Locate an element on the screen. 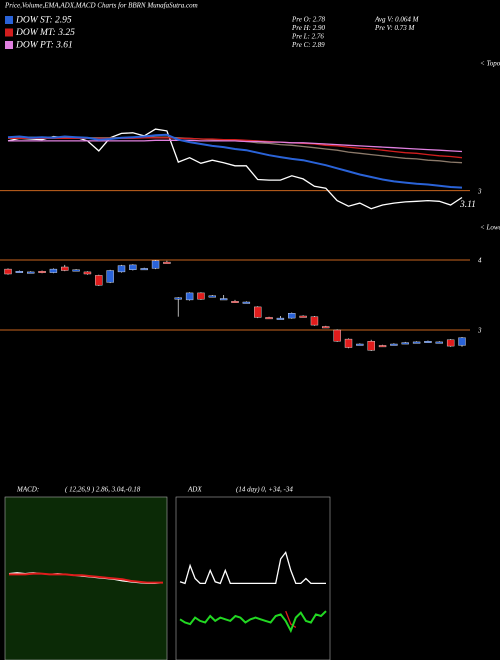  pre-value: Pre C: 2.89 is located at coordinates (308, 45).